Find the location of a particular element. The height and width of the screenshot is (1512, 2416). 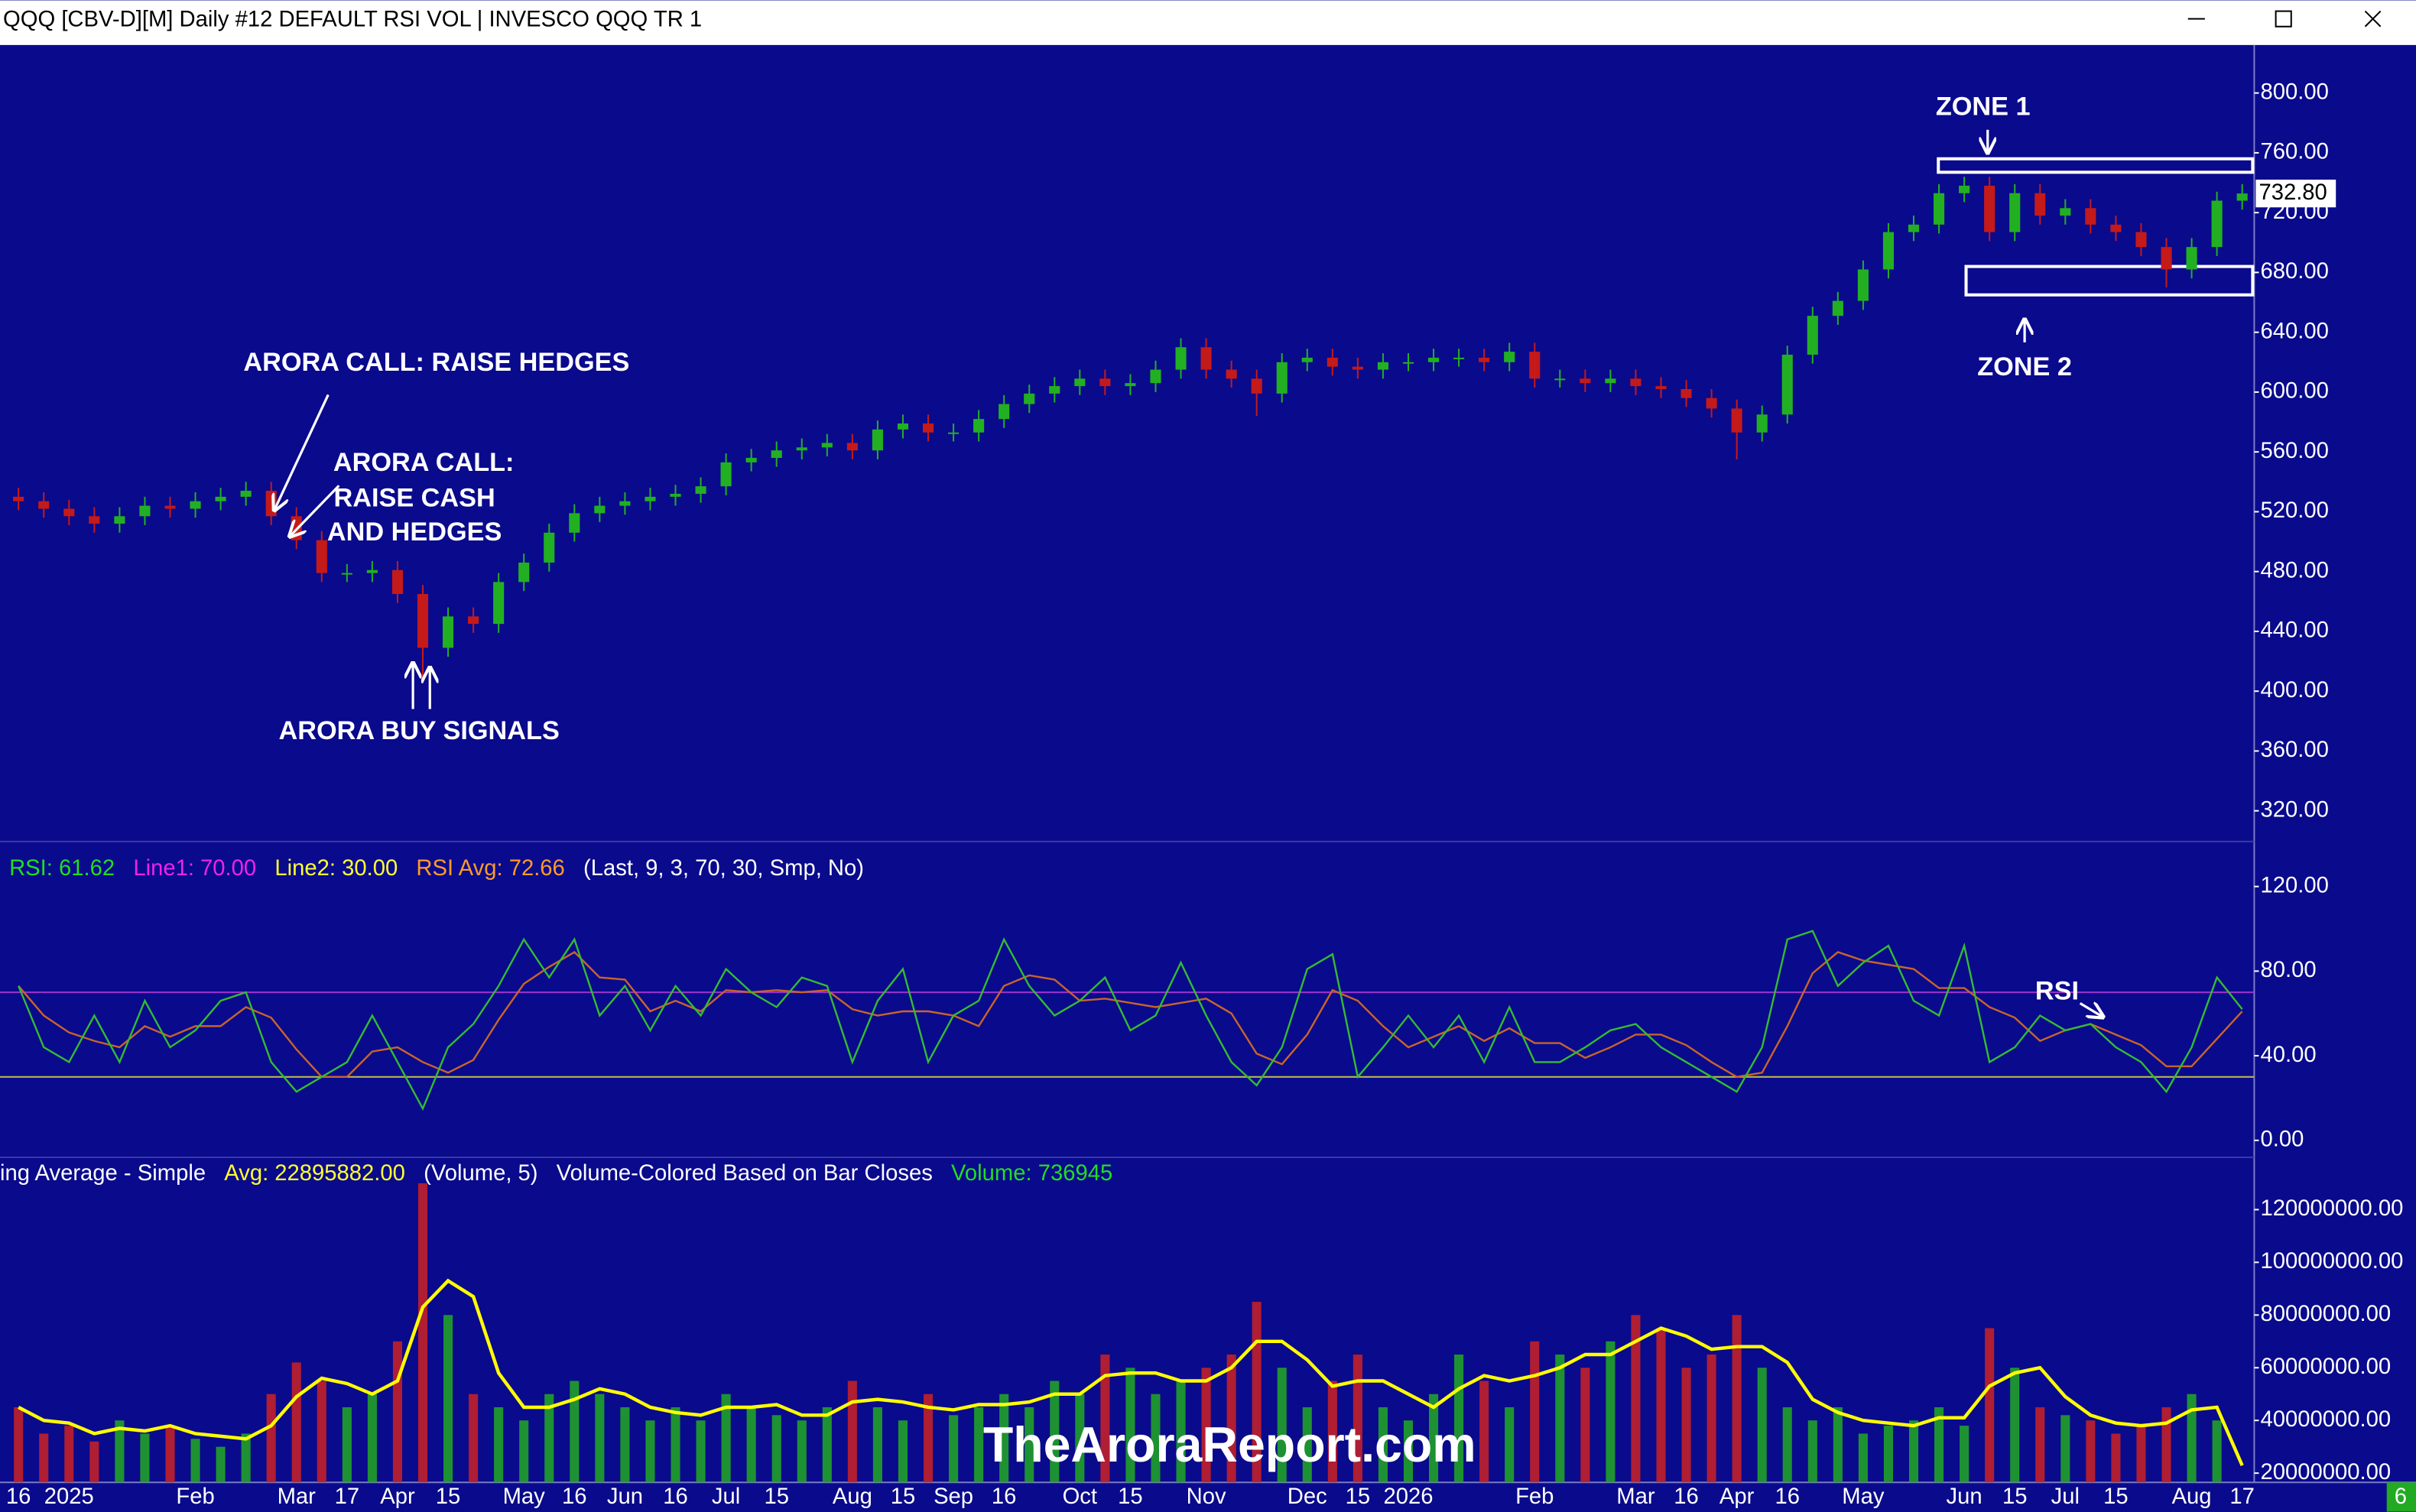

legend-text: RSI Avg: 72.66 is located at coordinates (490, 868).